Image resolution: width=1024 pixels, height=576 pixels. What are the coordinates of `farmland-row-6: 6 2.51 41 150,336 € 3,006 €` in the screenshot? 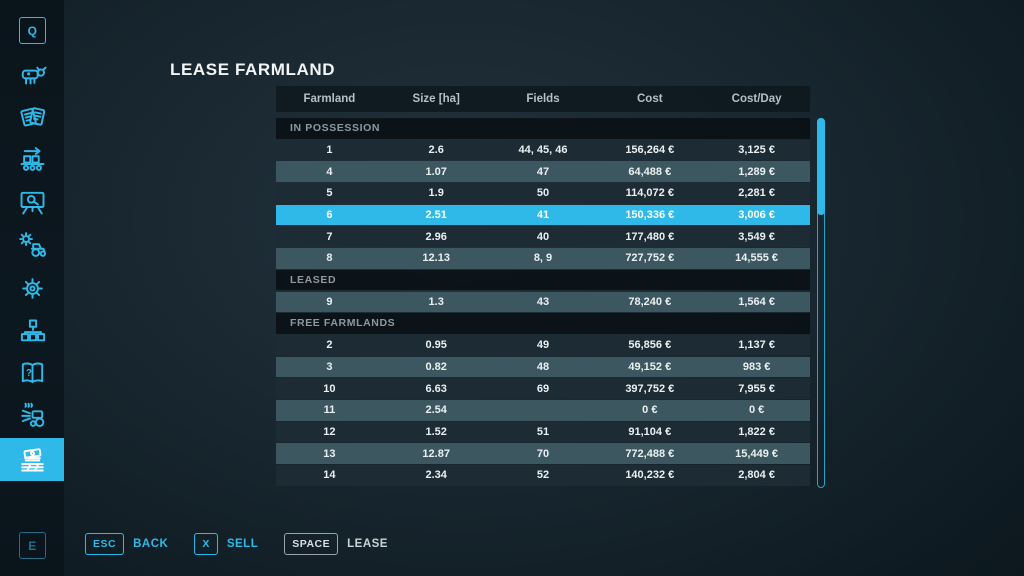 It's located at (543, 215).